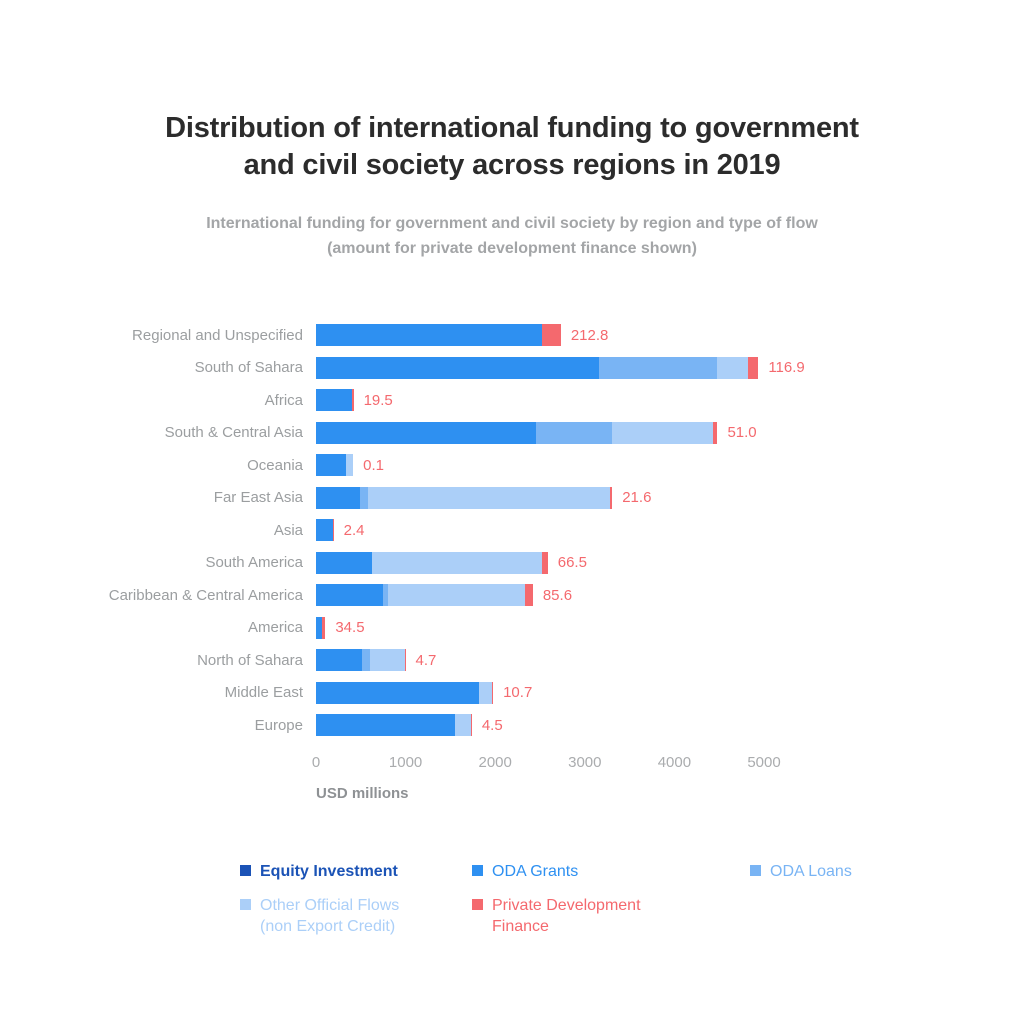 The height and width of the screenshot is (1024, 1024). Describe the element at coordinates (557, 595) in the screenshot. I see `bar-value-label: 85.6` at that location.